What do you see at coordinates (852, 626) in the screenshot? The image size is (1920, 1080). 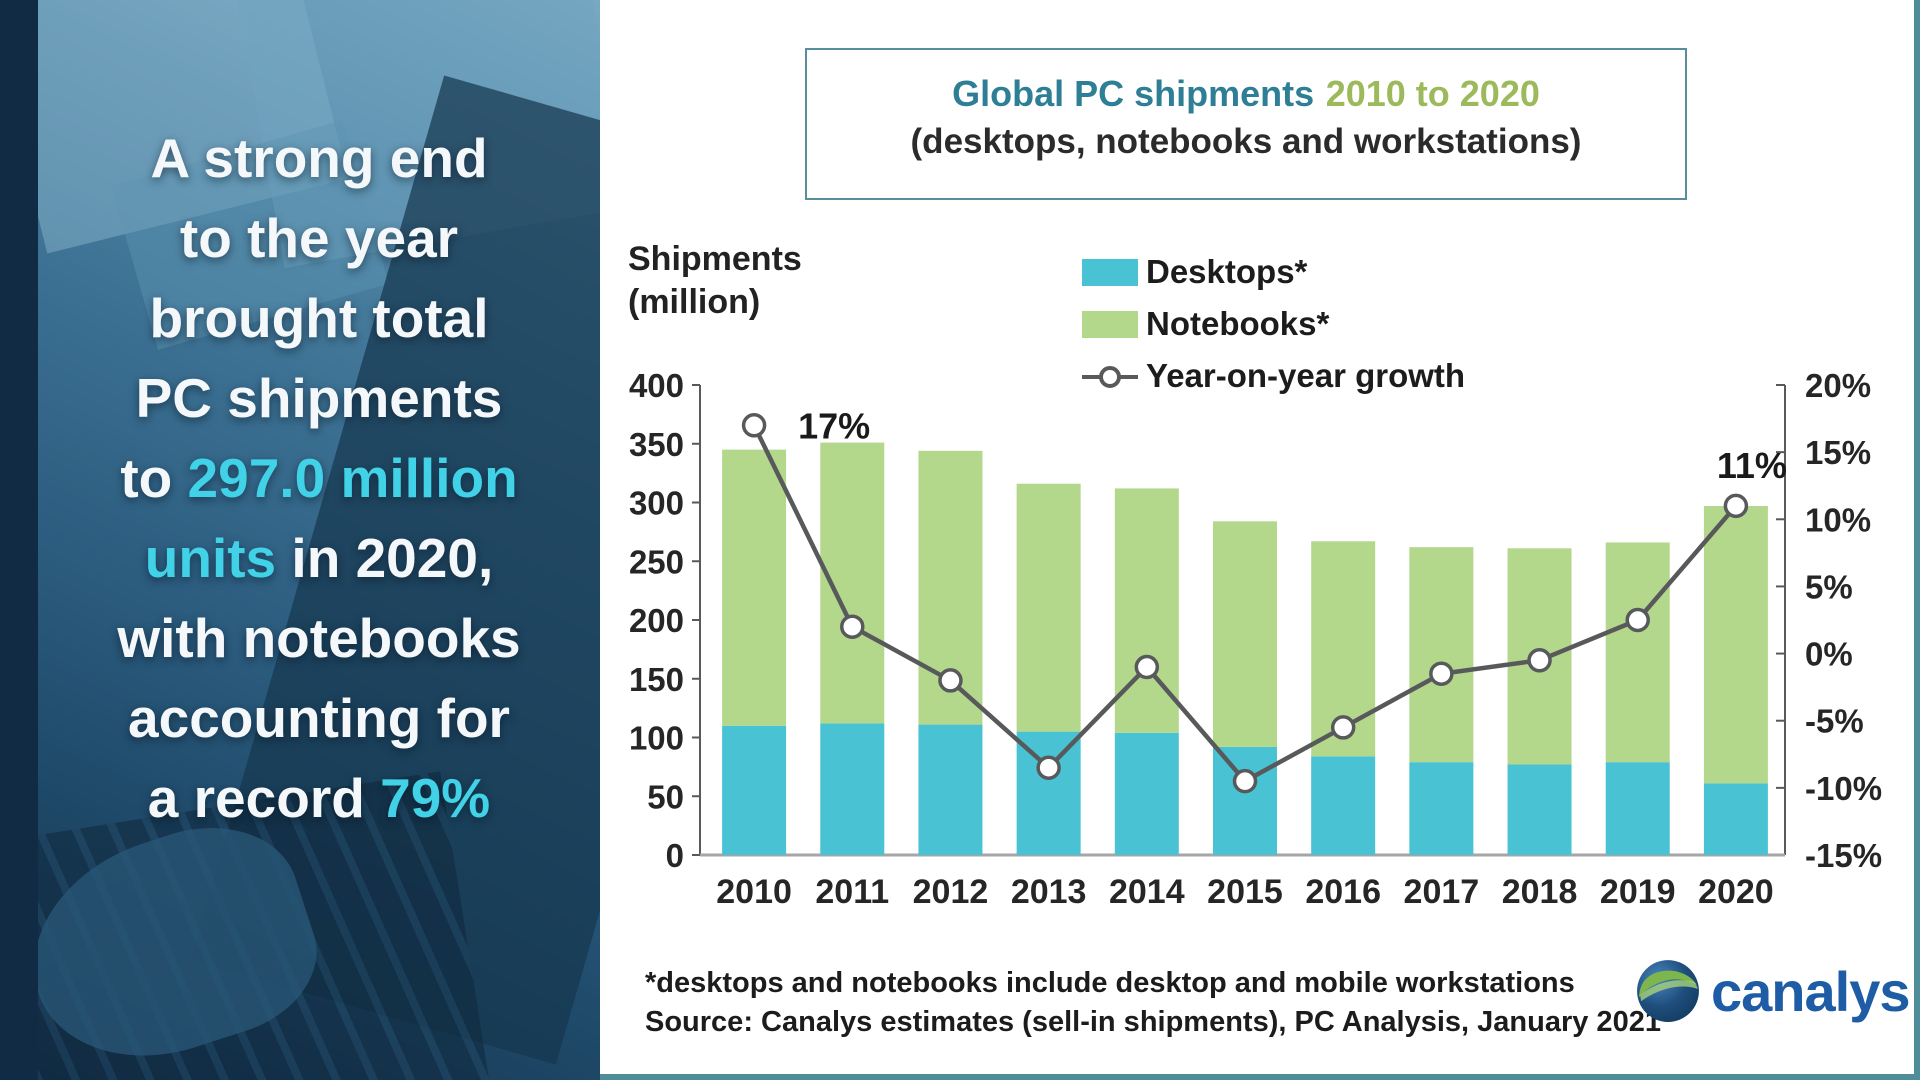 I see `growth-marker-2011` at bounding box center [852, 626].